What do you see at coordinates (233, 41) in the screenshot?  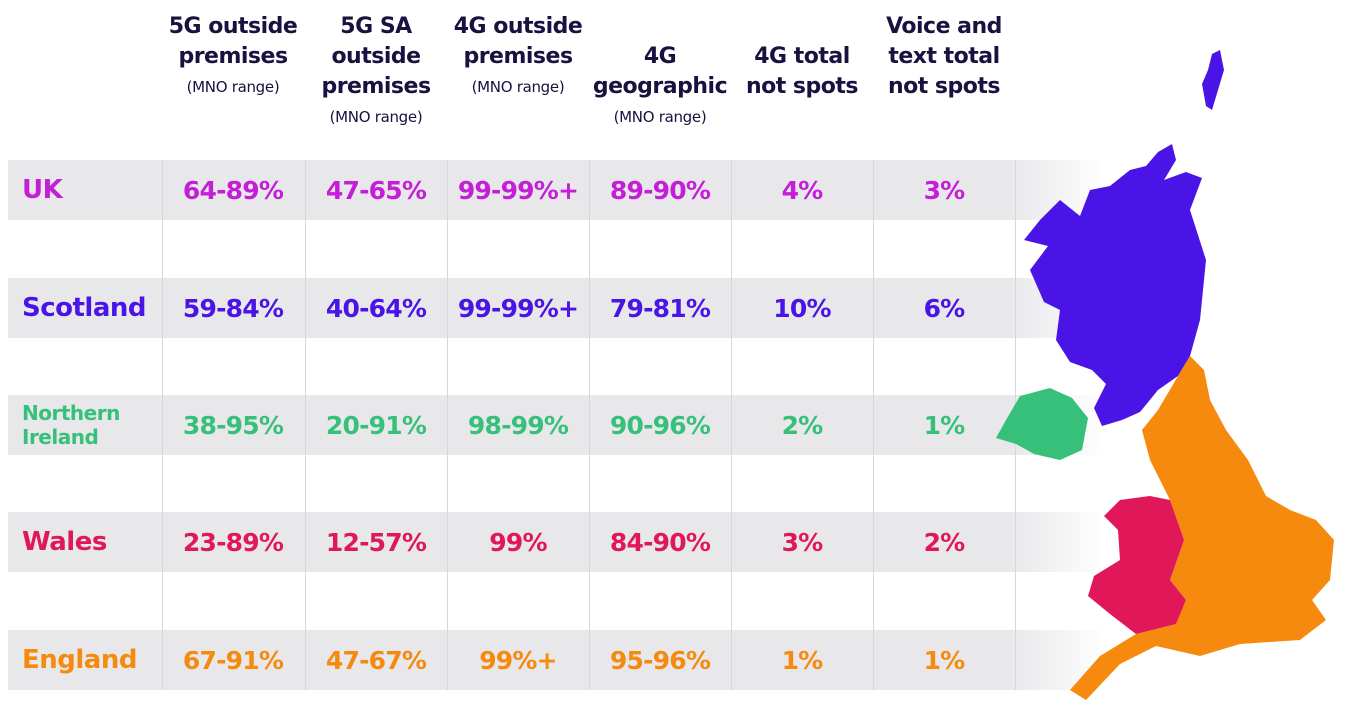 I see `column-header-title: 5G outside premises` at bounding box center [233, 41].